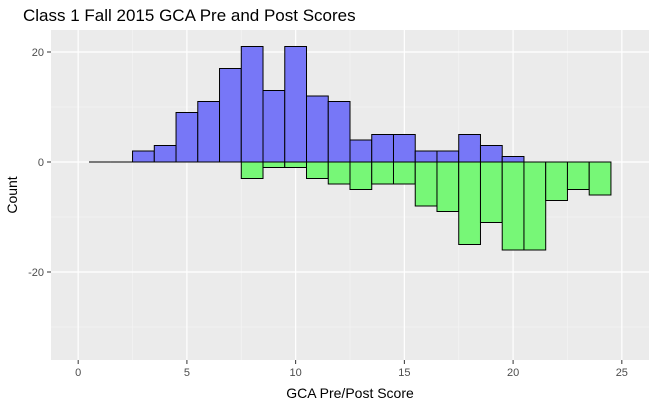  I want to click on x-tick-label: 20, so click(513, 373).